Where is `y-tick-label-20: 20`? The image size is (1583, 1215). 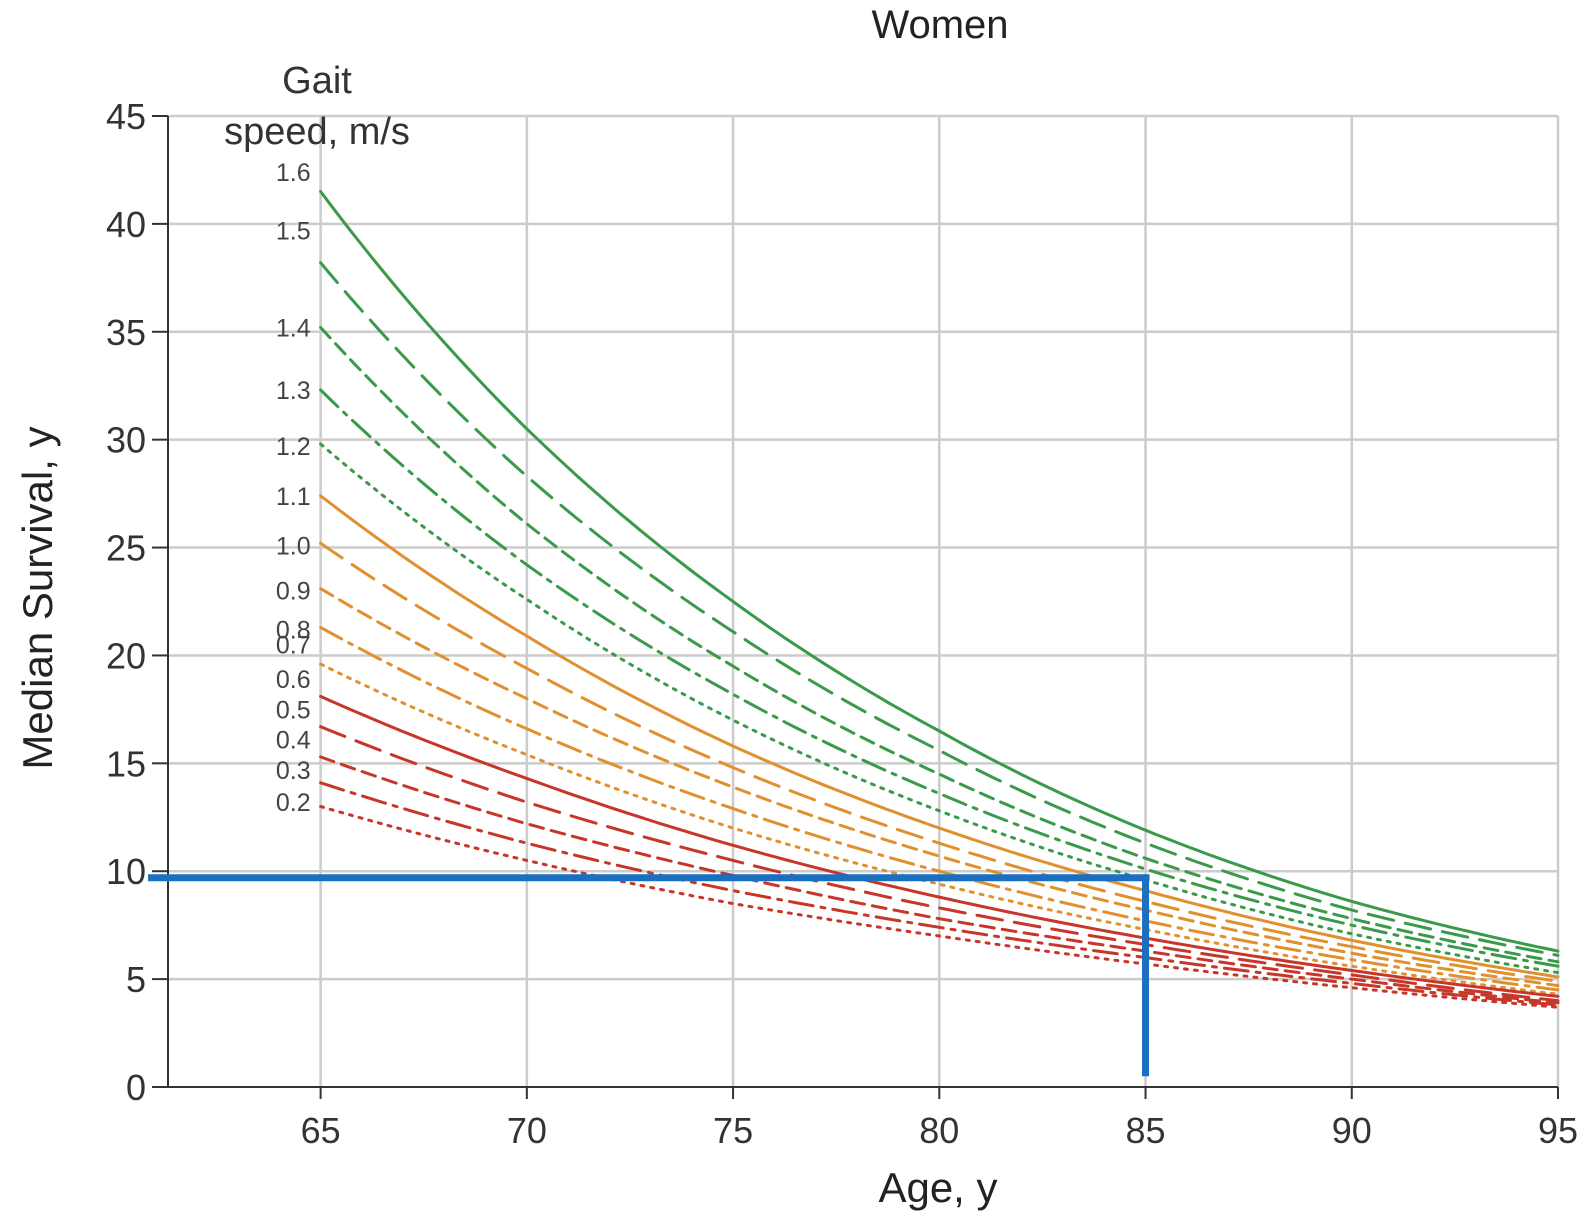 y-tick-label-20: 20 is located at coordinates (126, 655).